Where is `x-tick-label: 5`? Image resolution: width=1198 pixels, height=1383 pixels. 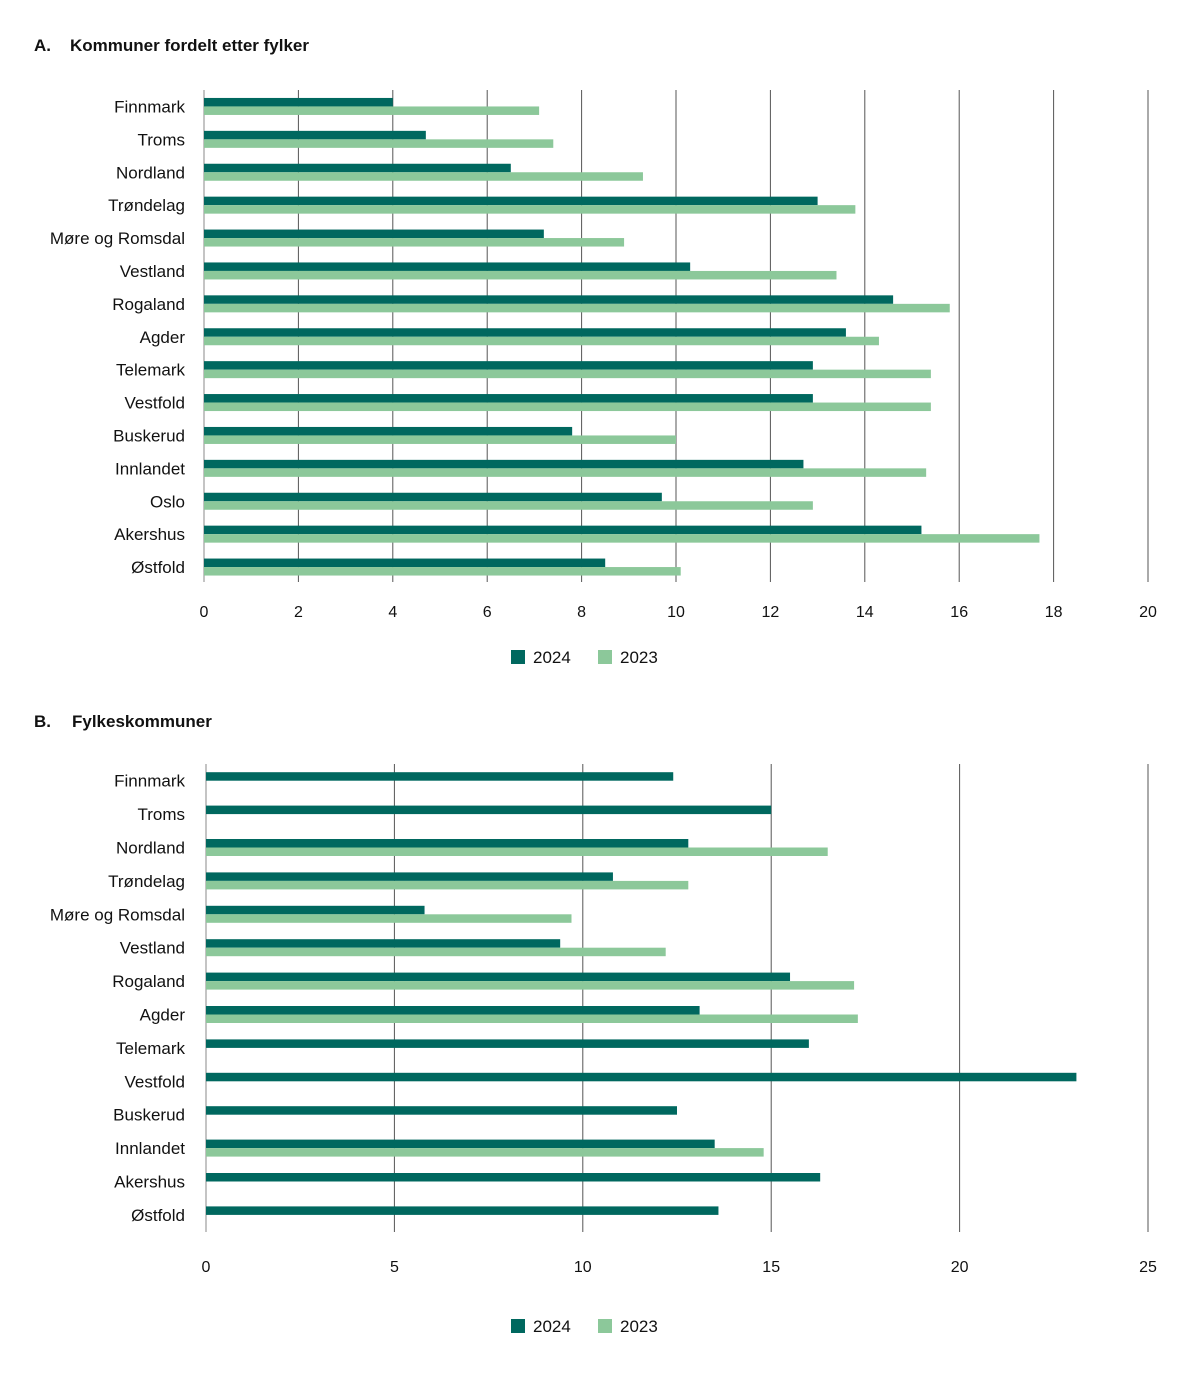 x-tick-label: 5 is located at coordinates (394, 1267).